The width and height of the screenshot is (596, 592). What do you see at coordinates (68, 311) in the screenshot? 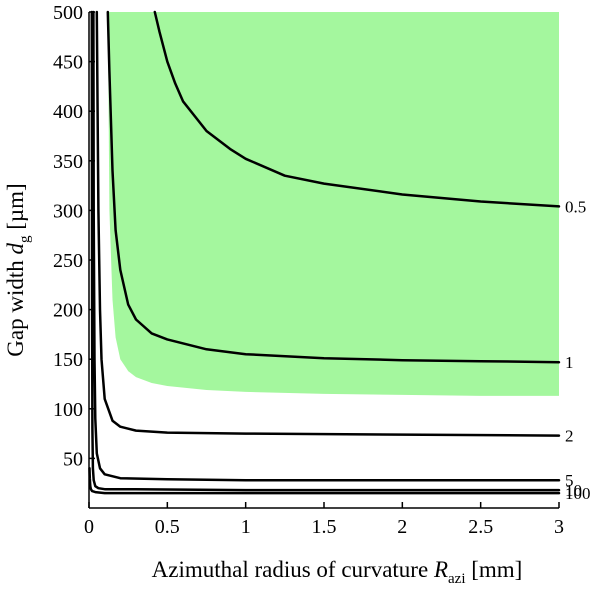
I see `y-tick-label-3: 200` at bounding box center [68, 311].